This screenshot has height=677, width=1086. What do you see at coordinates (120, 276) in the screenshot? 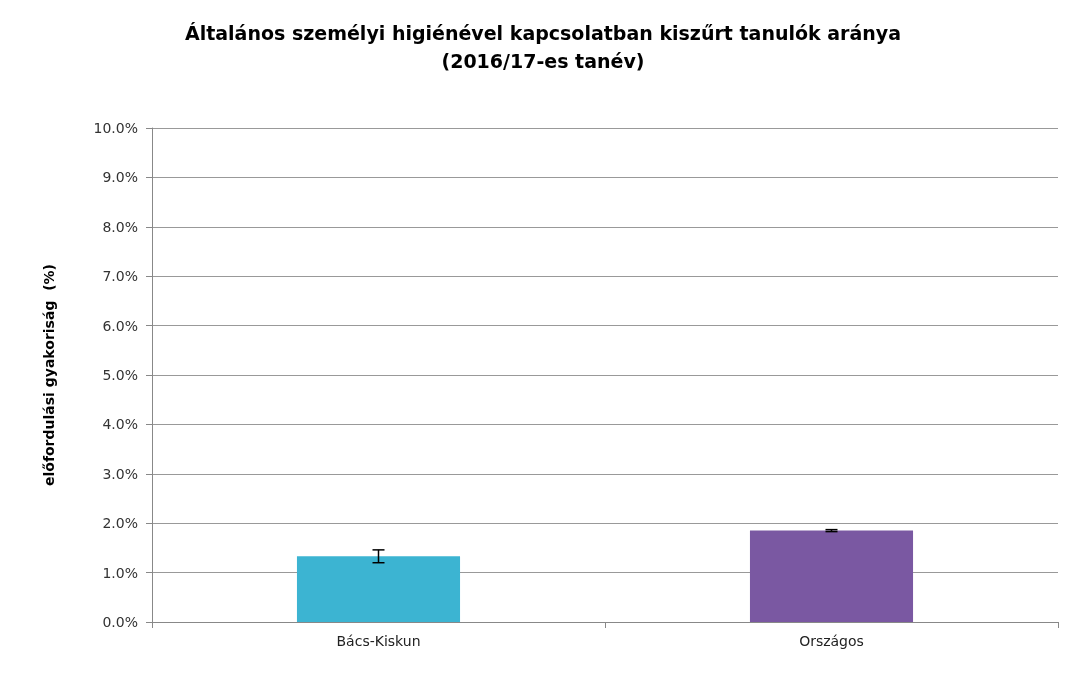
I see `y-tick-label: 7.0%` at bounding box center [120, 276].